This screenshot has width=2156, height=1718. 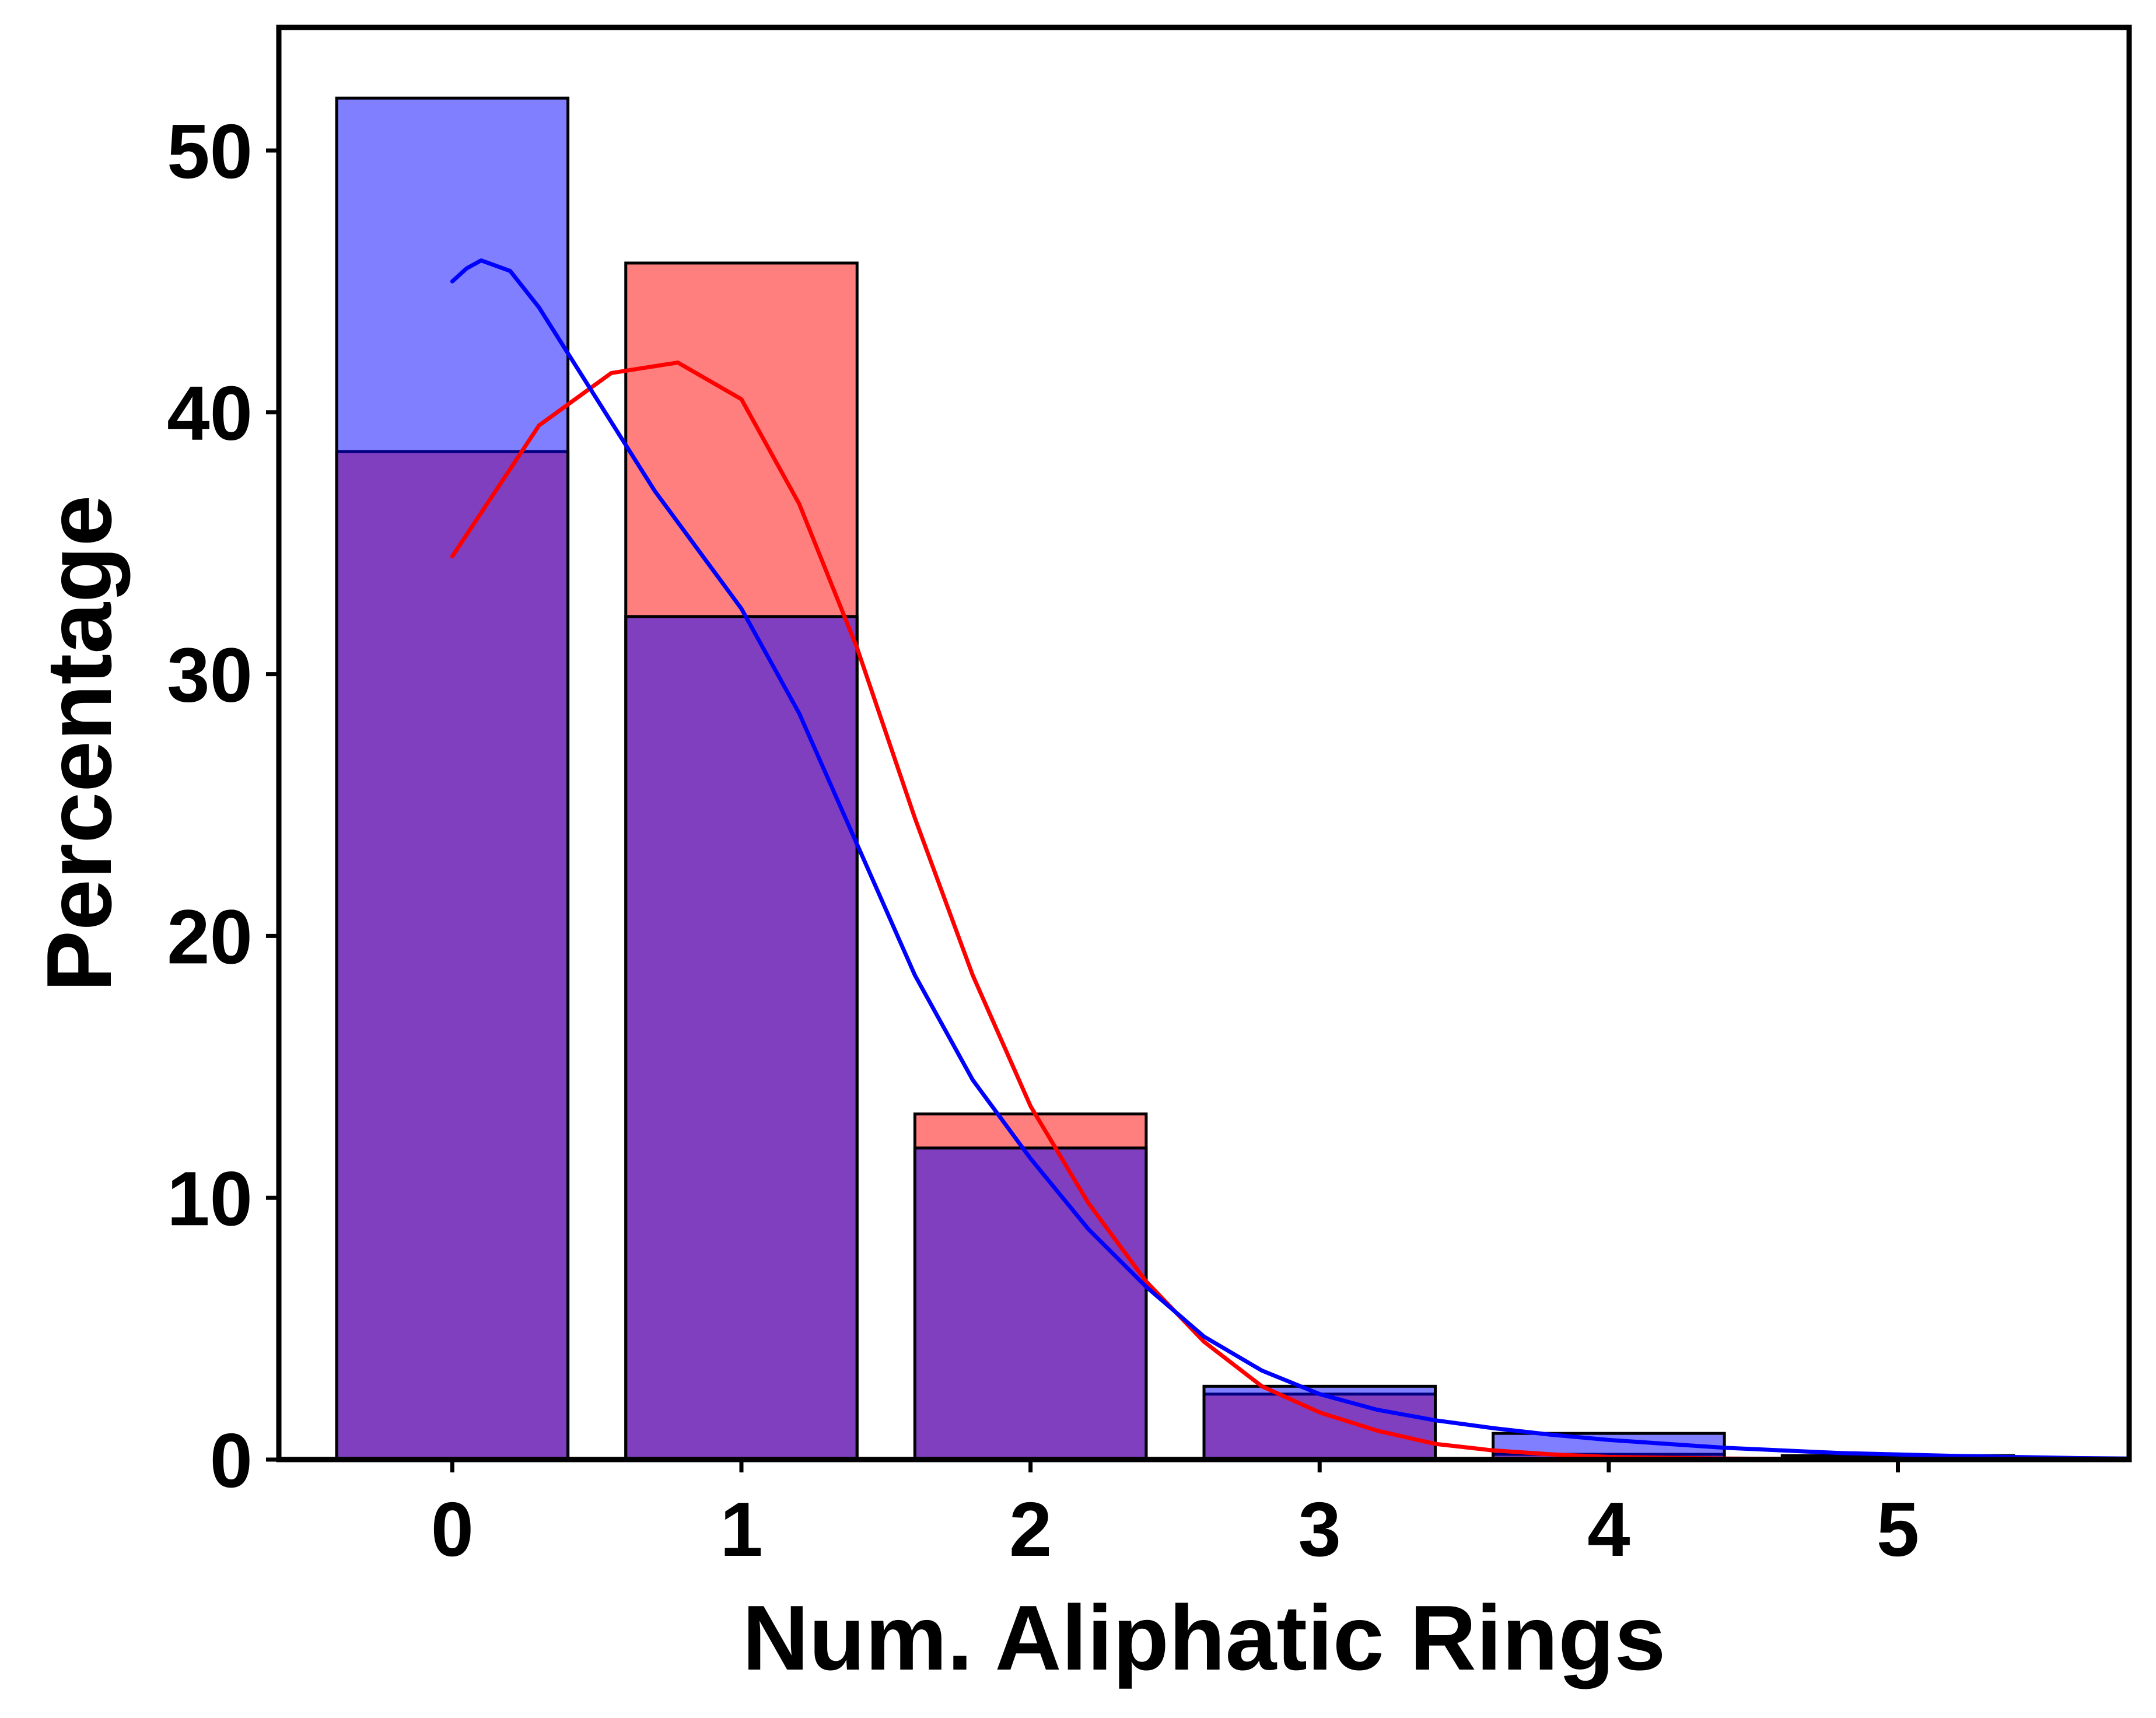 I want to click on y-tick-label-50: 50, so click(x=210, y=151).